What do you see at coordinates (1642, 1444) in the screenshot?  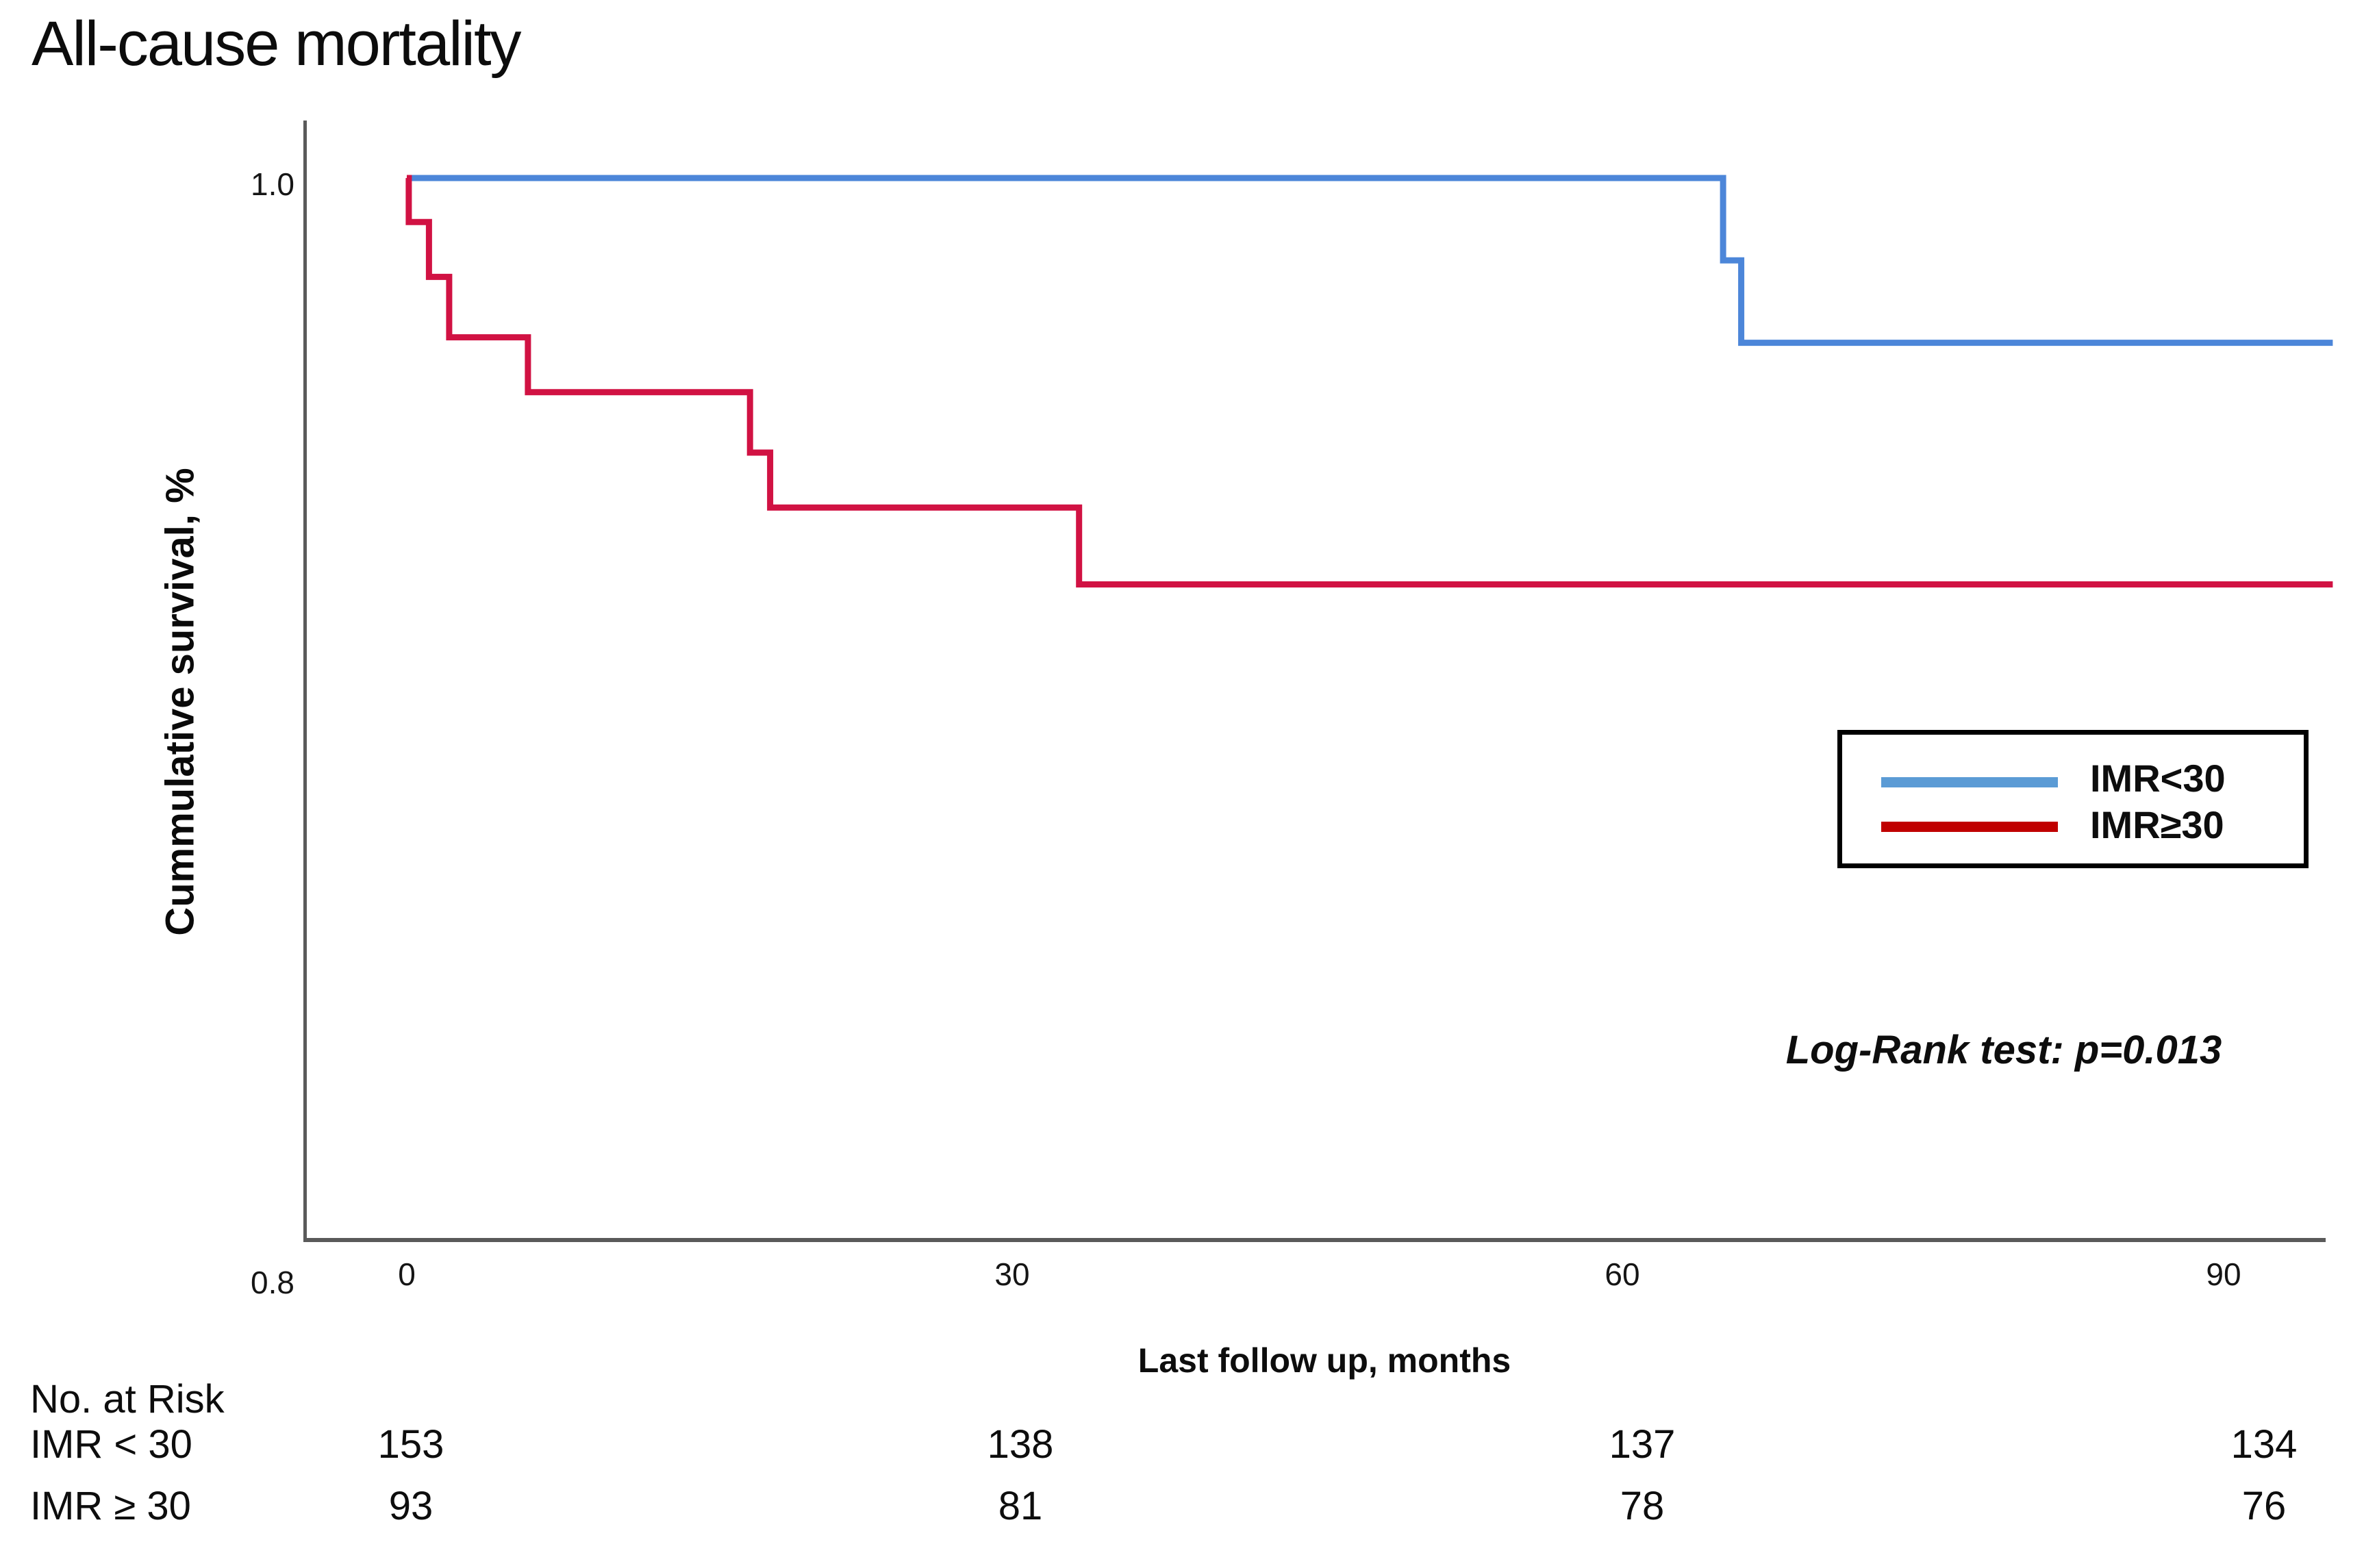 I see `risk-value: 137` at bounding box center [1642, 1444].